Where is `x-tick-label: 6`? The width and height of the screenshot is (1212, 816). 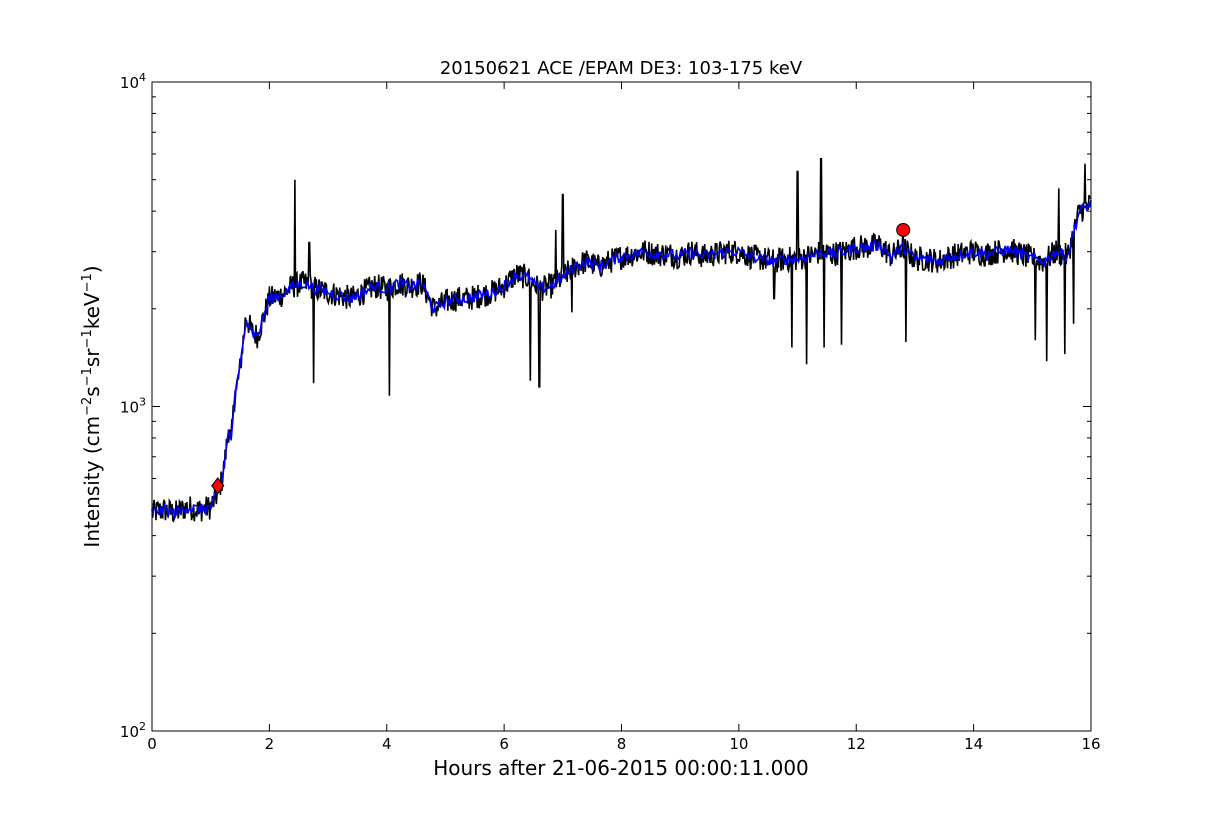
x-tick-label: 6 is located at coordinates (504, 744).